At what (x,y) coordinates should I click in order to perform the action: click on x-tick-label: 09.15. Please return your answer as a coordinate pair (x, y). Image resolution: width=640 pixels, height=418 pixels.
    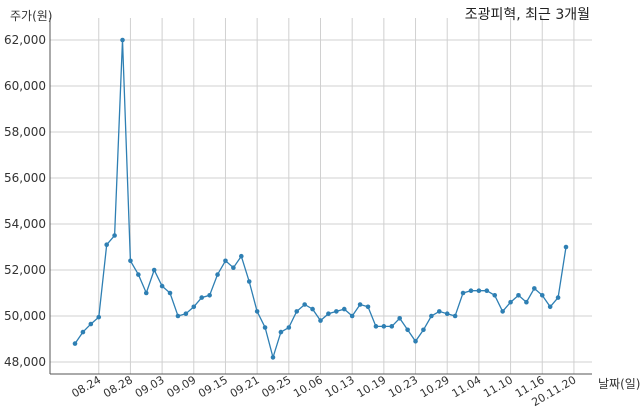
    Looking at the image, I should click on (213, 386).